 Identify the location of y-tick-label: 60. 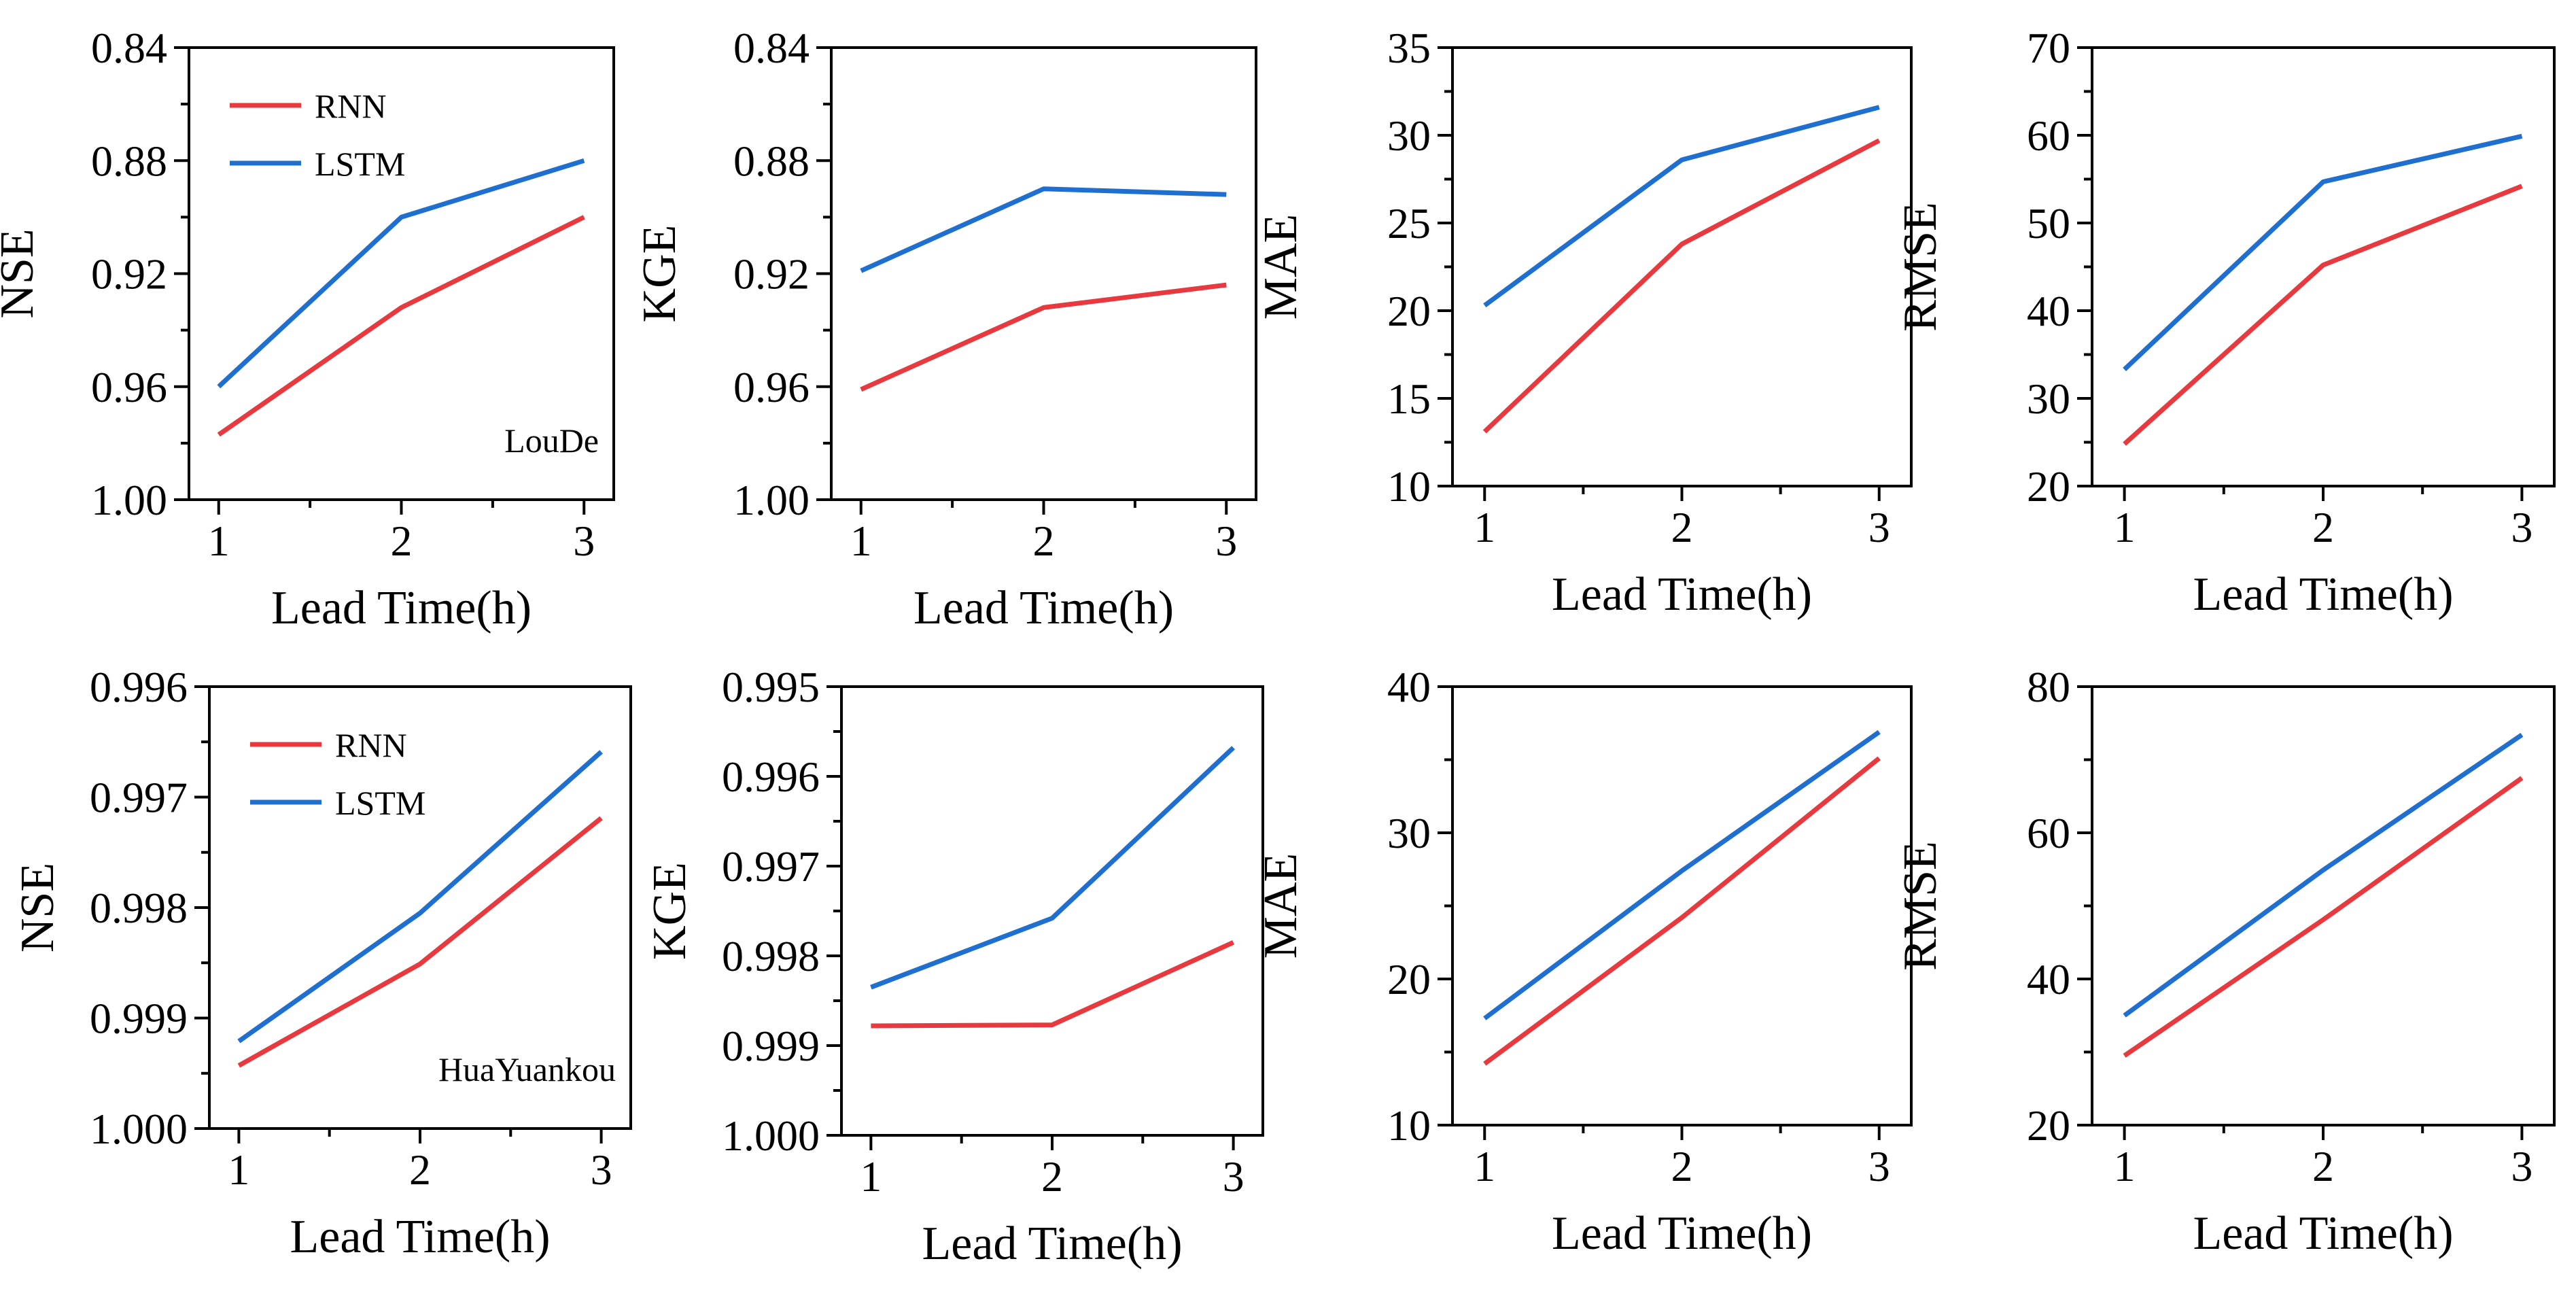
(2048, 833).